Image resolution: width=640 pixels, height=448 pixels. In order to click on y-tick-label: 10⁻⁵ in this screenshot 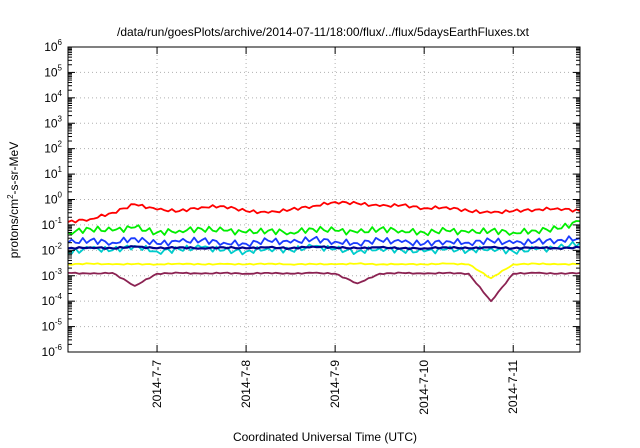, I will do `click(52, 326)`.